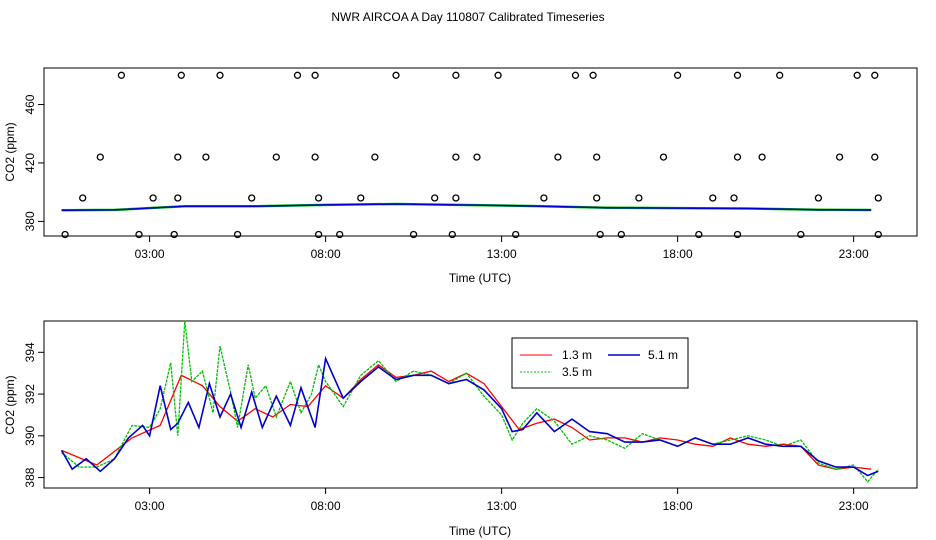  What do you see at coordinates (678, 254) in the screenshot?
I see `top-x-tick-label: 18:00` at bounding box center [678, 254].